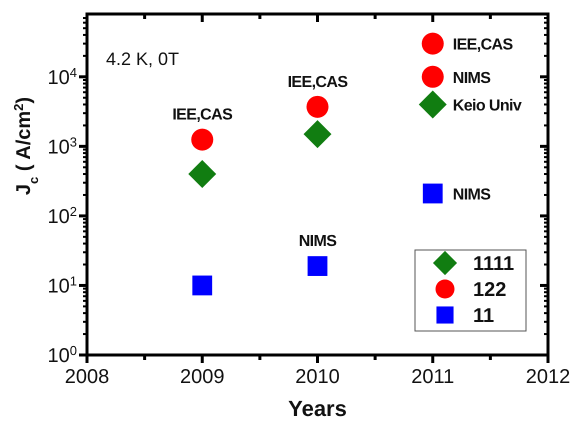 This screenshot has height=421, width=573. I want to click on x-tick-label: 2008, so click(87, 377).